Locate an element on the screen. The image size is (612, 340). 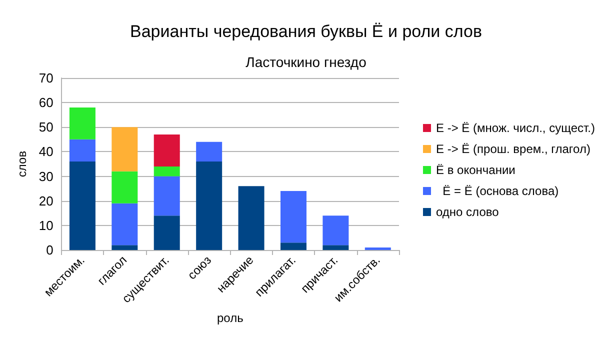
y-tick-label: 60 is located at coordinates (46, 102).